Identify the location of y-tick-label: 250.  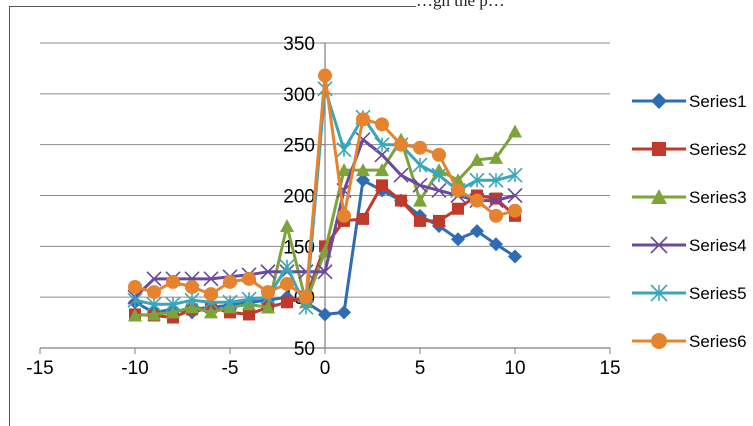
(299, 146).